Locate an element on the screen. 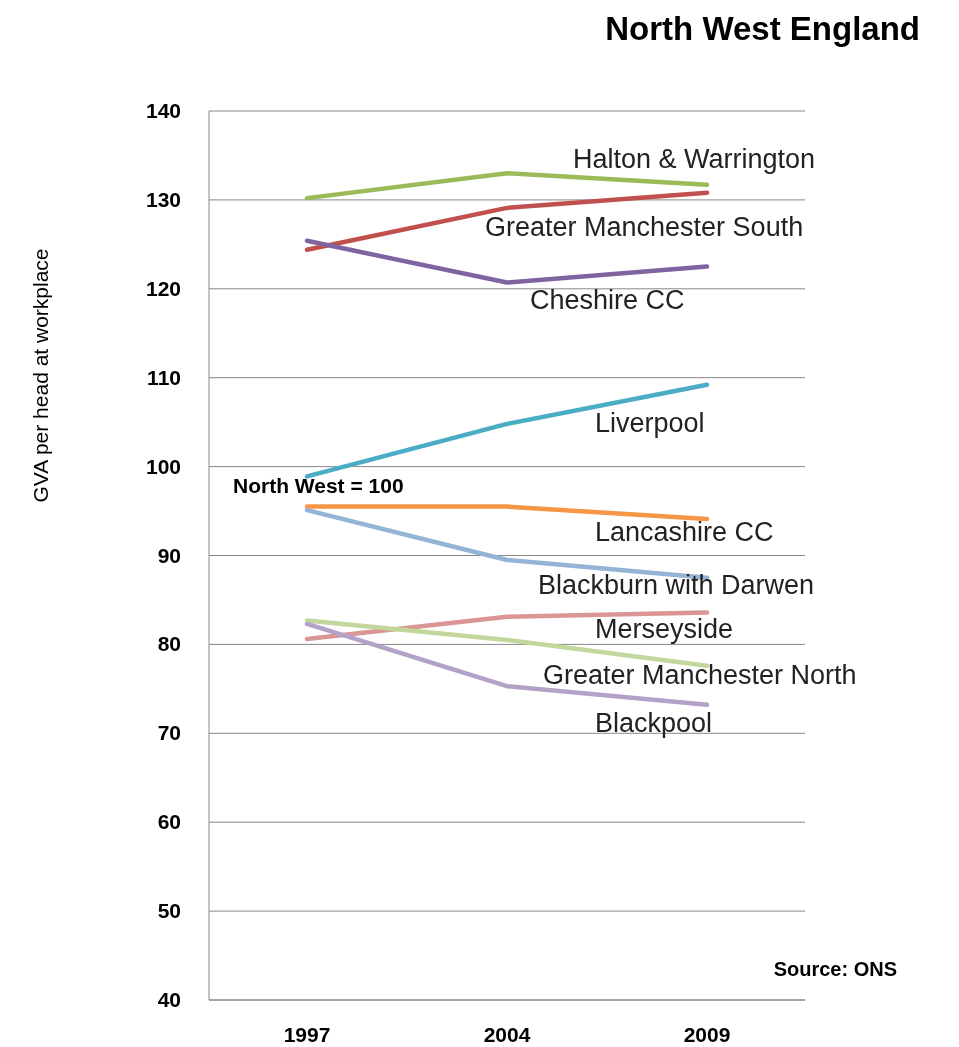 The image size is (959, 1047). series-label: Cheshire CC is located at coordinates (607, 300).